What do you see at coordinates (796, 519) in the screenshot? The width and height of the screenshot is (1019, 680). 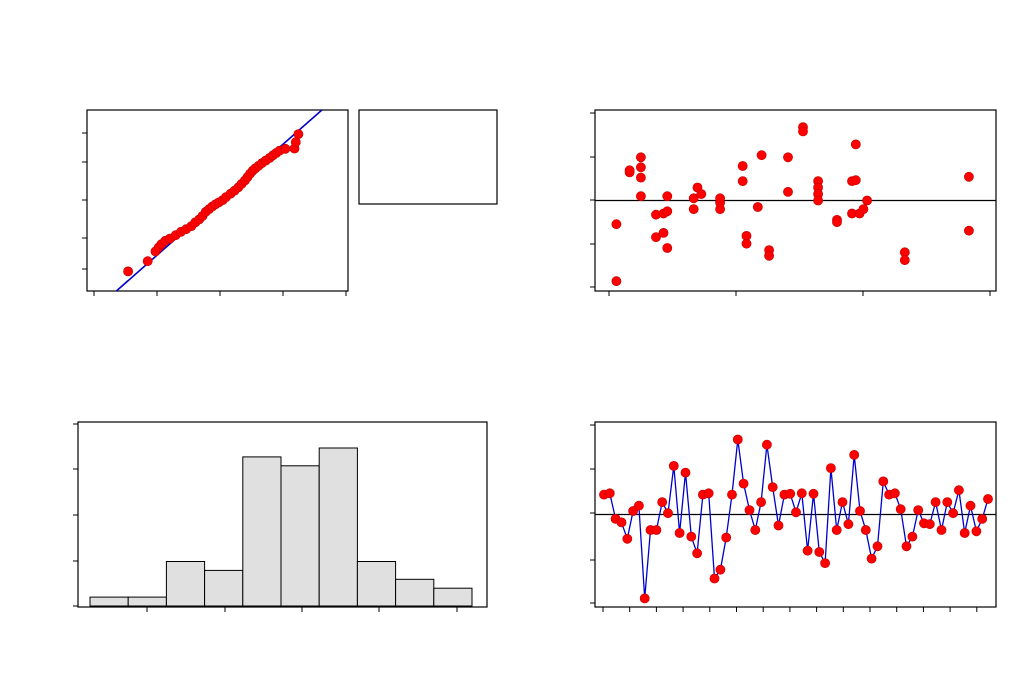 I see `order-connecting-line` at bounding box center [796, 519].